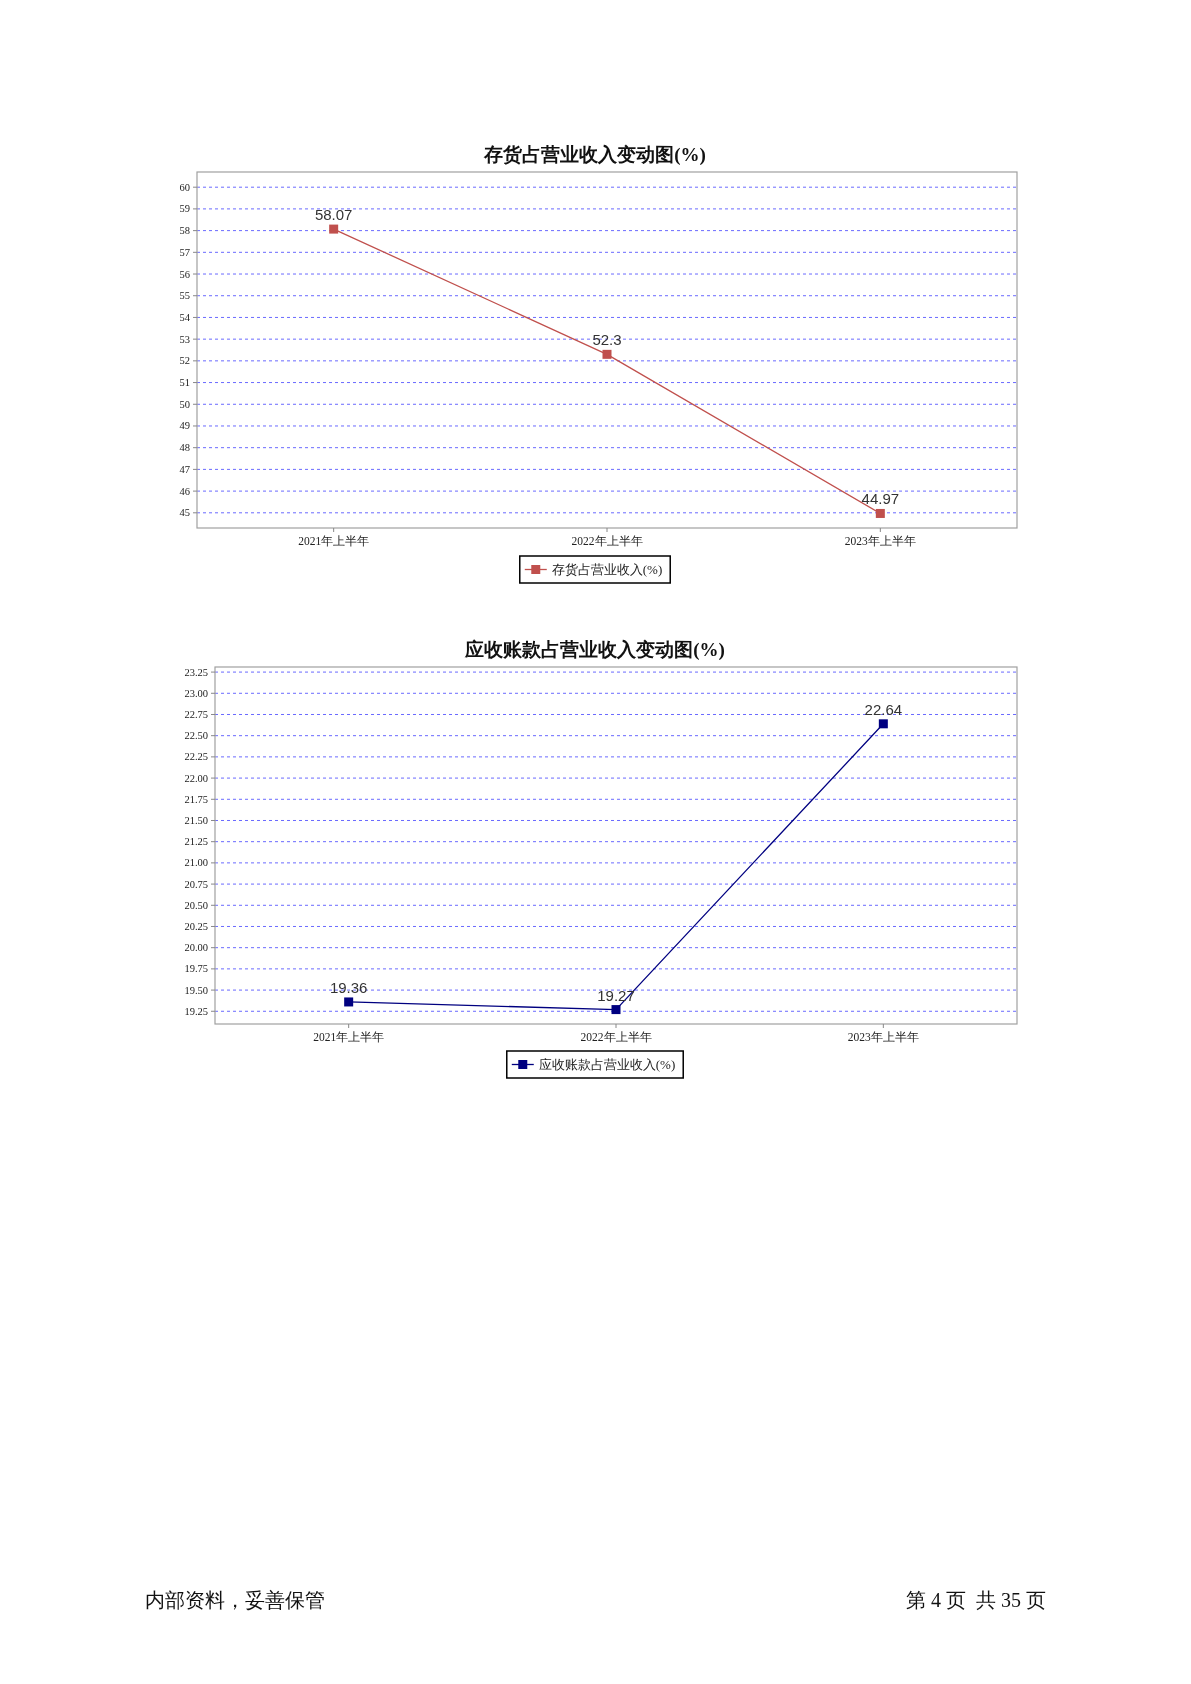 The height and width of the screenshot is (1684, 1191). Describe the element at coordinates (184, 252) in the screenshot. I see `y-tick-label: 57` at that location.